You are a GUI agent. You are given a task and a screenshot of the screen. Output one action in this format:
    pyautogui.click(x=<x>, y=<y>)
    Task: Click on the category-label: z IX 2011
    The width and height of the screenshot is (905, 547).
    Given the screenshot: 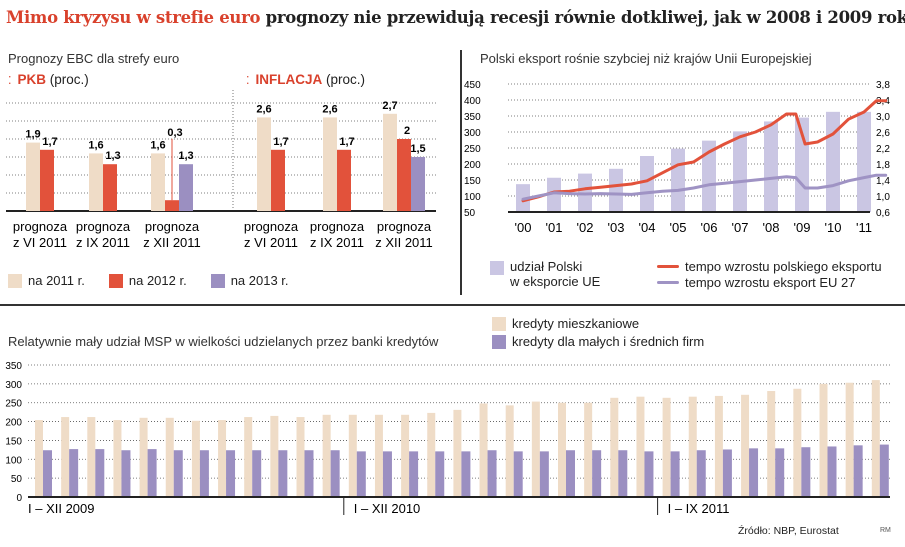 What is the action you would take?
    pyautogui.click(x=103, y=242)
    